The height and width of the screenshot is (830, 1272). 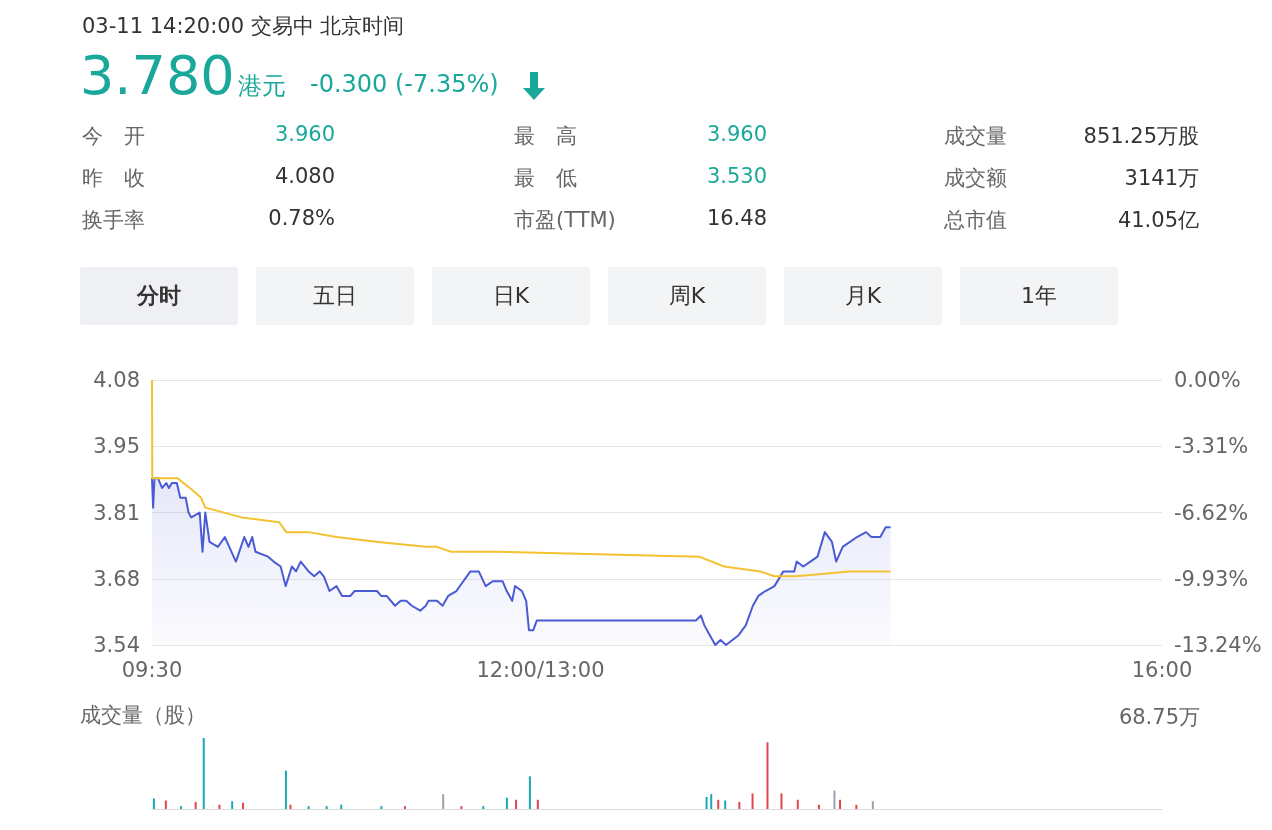 I want to click on text: 68.75万, so click(x=1159, y=716).